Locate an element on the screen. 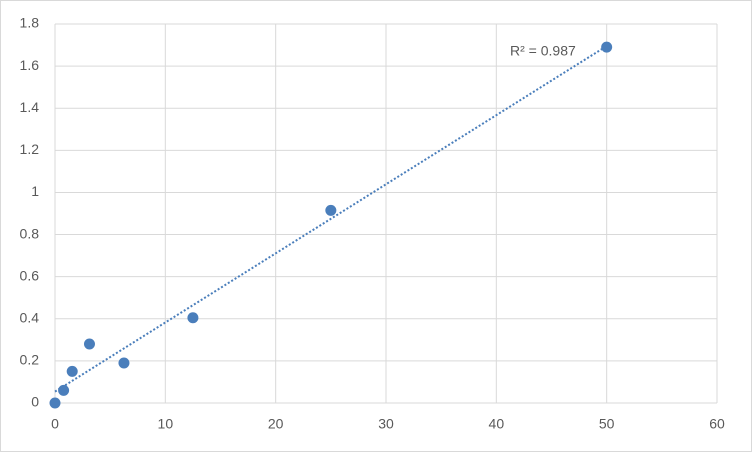 This screenshot has height=452, width=752. y-tick-label: 0.2 is located at coordinates (30, 360).